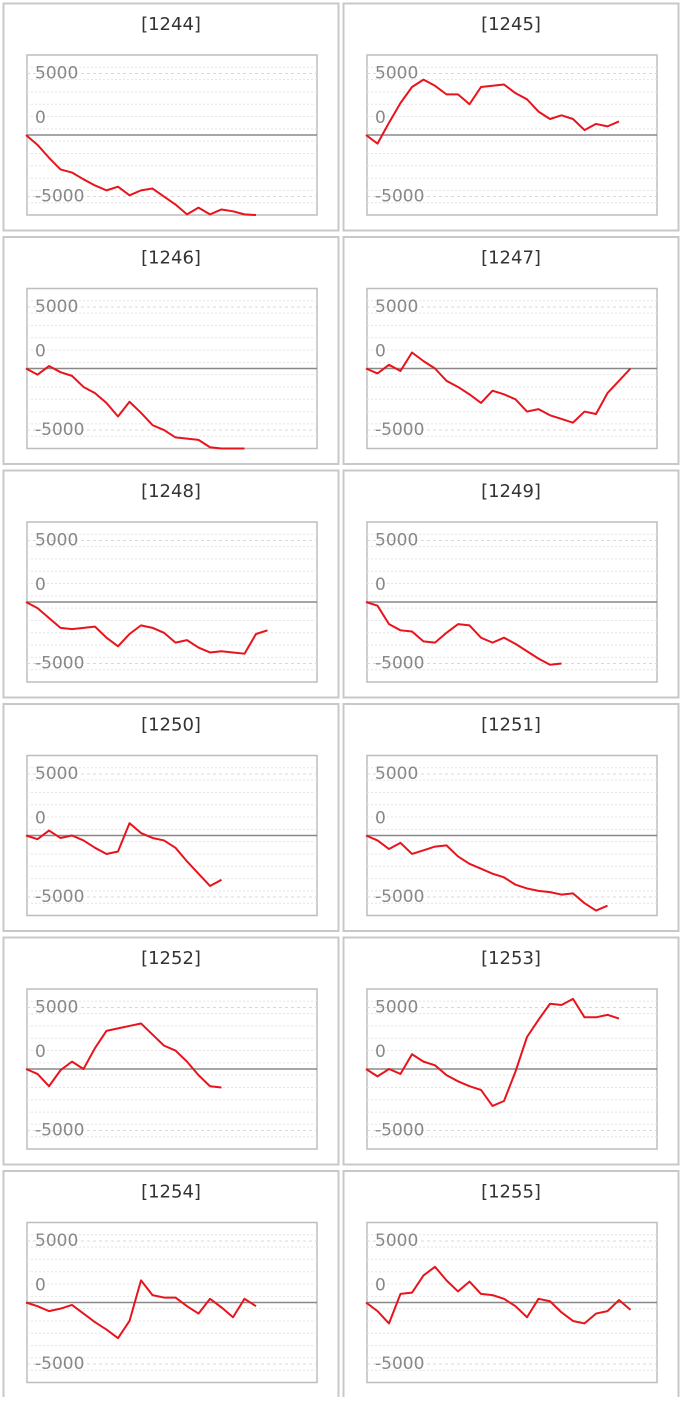 The image size is (684, 1401). Describe the element at coordinates (171, 1192) in the screenshot. I see `chart-title: [1254]` at that location.